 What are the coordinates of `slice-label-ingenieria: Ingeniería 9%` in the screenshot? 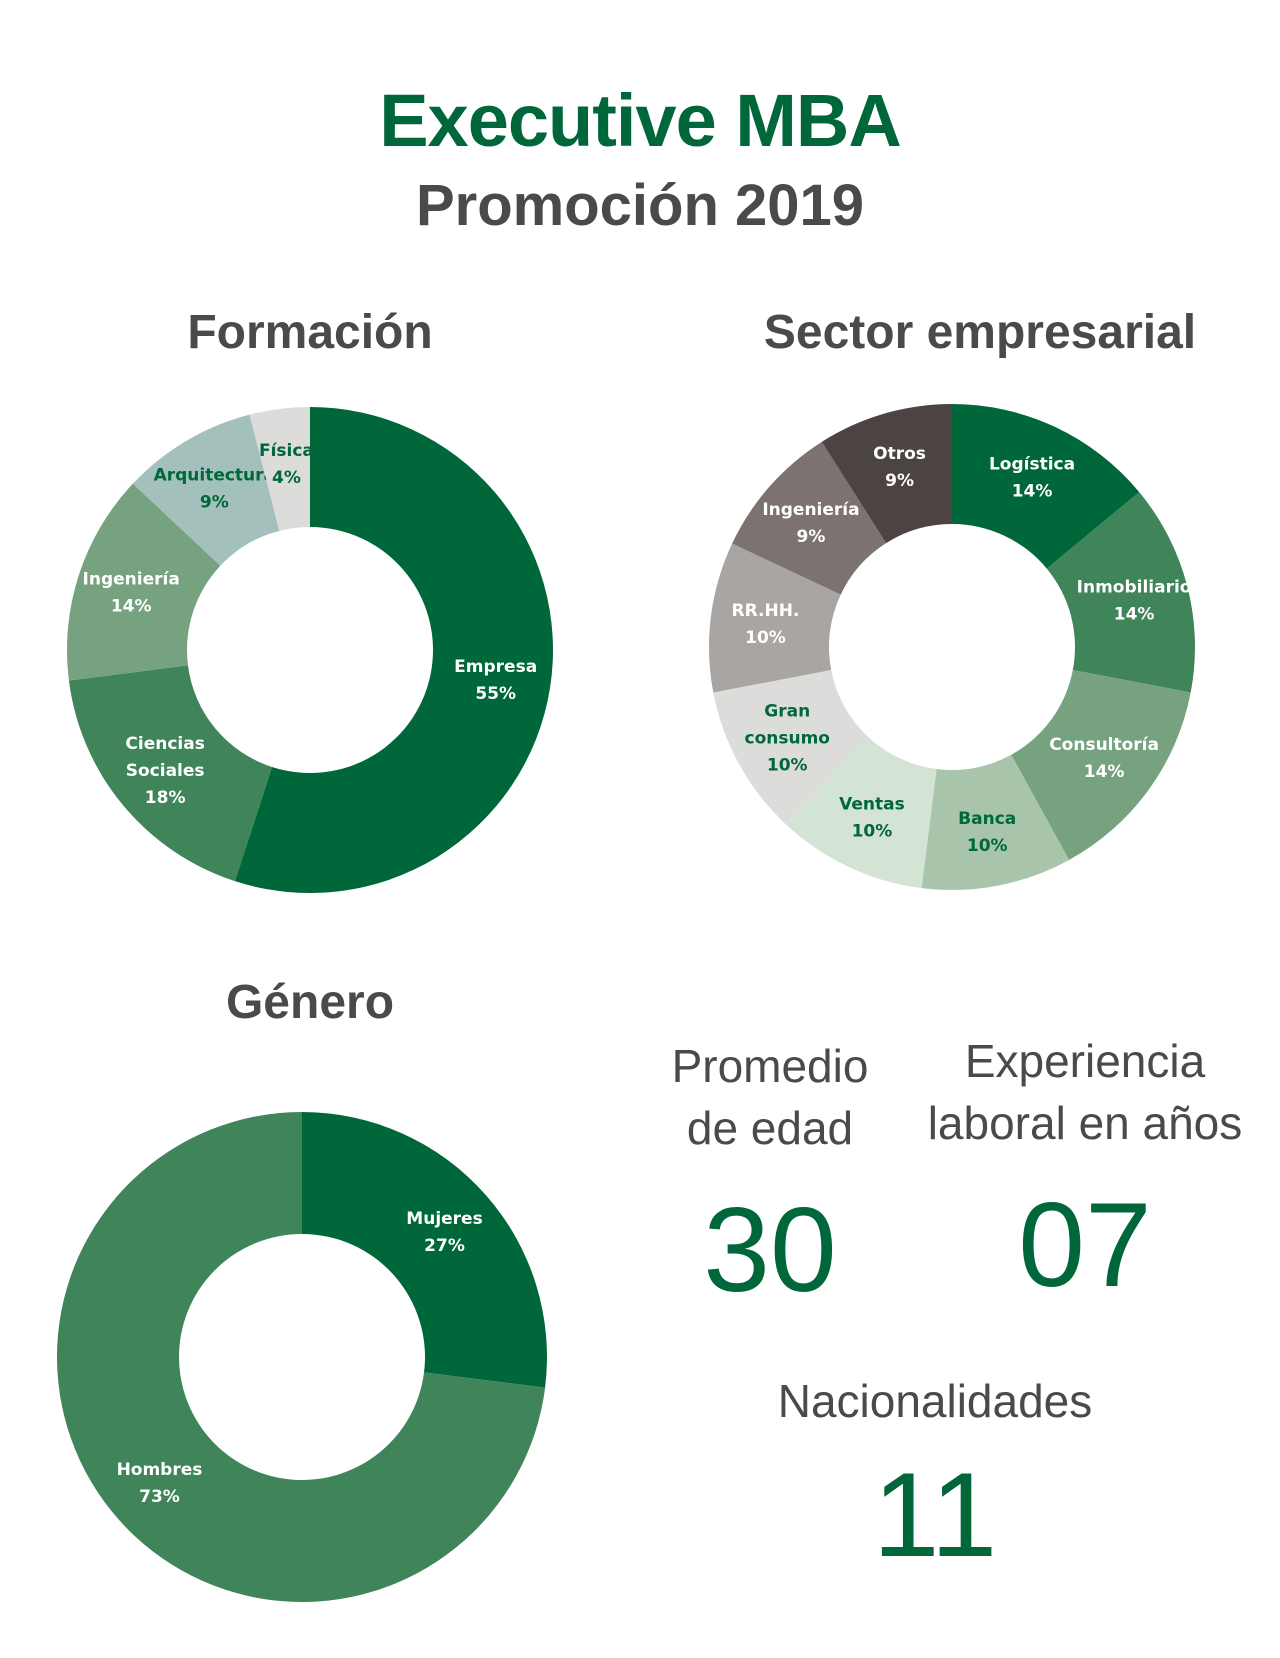 It's located at (810, 523).